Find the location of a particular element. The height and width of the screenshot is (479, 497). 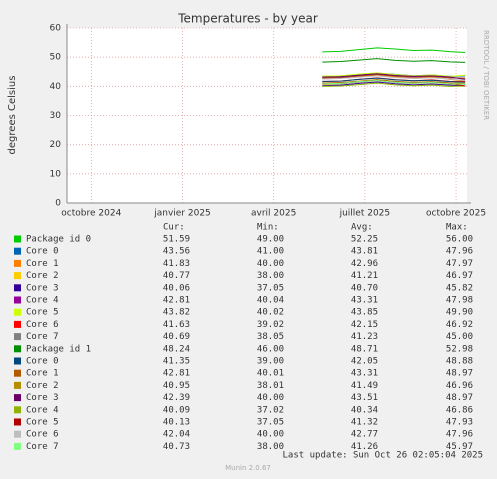

legend-stat: 39.00 is located at coordinates (270, 362).